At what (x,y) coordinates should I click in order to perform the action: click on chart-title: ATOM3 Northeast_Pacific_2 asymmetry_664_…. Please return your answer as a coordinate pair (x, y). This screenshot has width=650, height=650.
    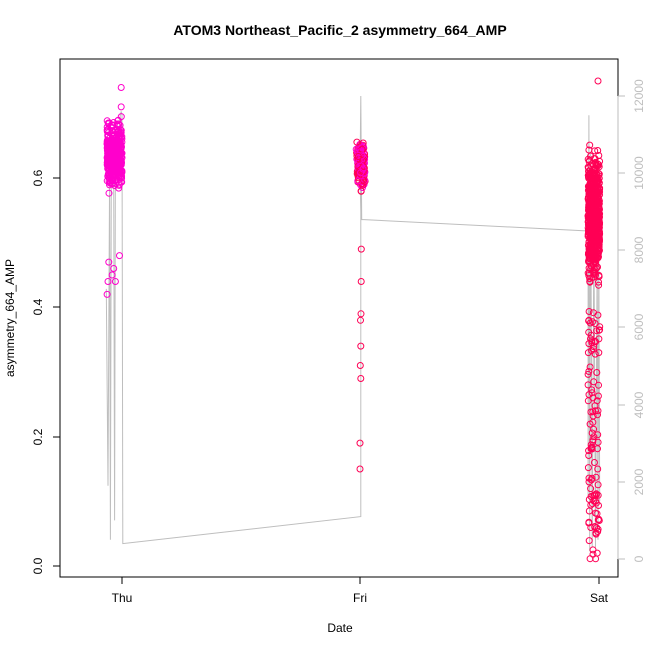
    Looking at the image, I should click on (339, 30).